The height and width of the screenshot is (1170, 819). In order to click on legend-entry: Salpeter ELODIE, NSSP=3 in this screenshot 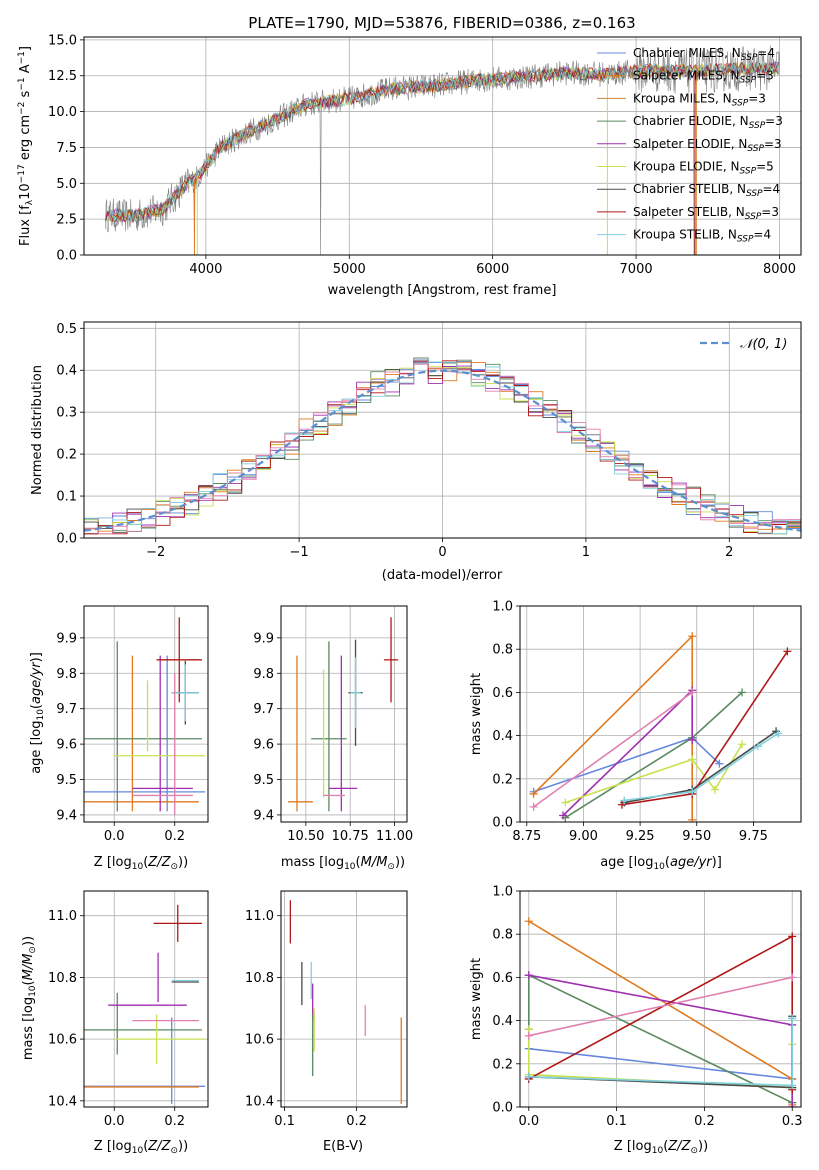, I will do `click(707, 145)`.